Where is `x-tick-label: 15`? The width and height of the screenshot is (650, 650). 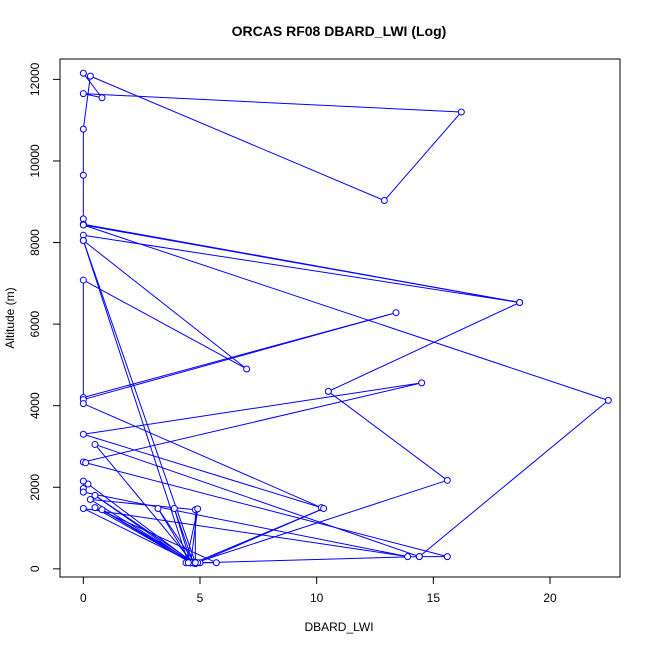
x-tick-label: 15 is located at coordinates (434, 598).